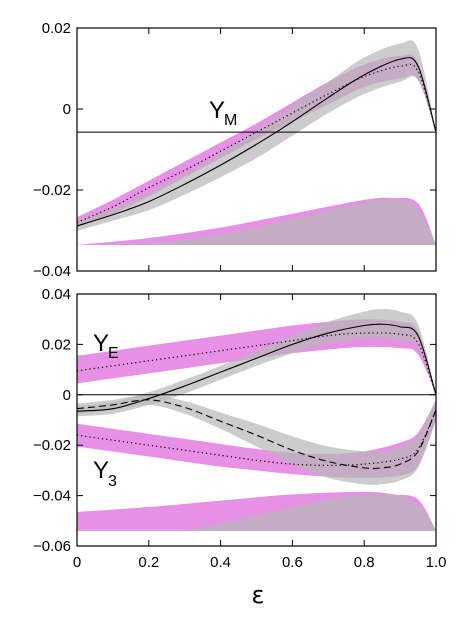  What do you see at coordinates (364, 562) in the screenshot?
I see `x-tick-label: 0.8` at bounding box center [364, 562].